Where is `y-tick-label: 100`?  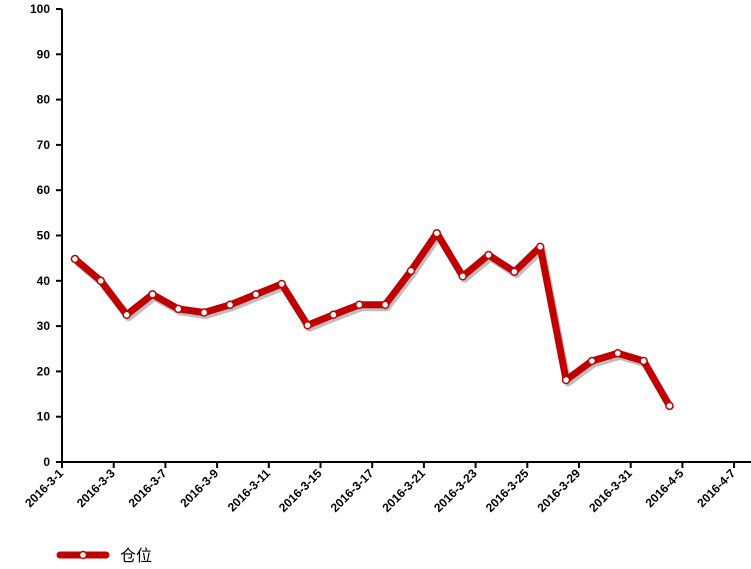
y-tick-label: 100 is located at coordinates (40, 9).